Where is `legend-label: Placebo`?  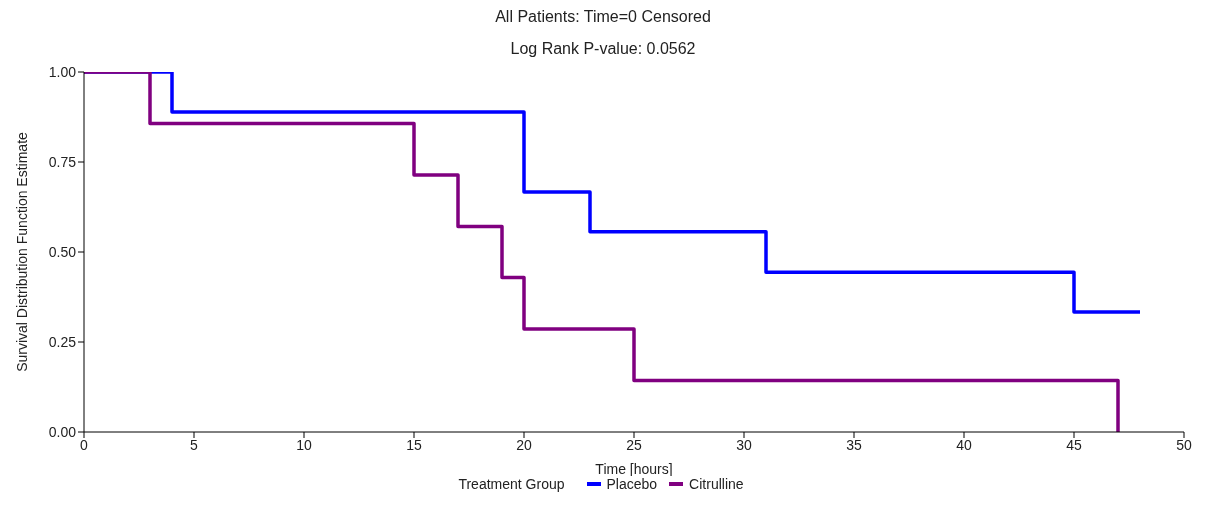 legend-label: Placebo is located at coordinates (632, 484).